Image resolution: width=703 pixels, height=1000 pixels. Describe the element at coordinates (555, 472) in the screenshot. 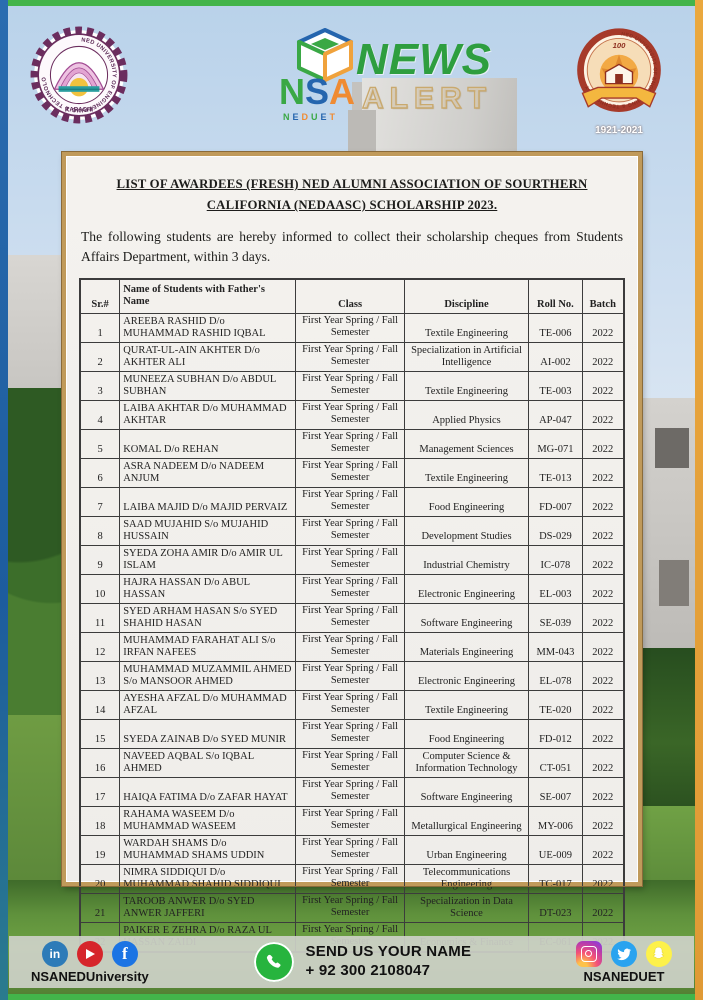

I see `cell-roll: TE-013` at that location.